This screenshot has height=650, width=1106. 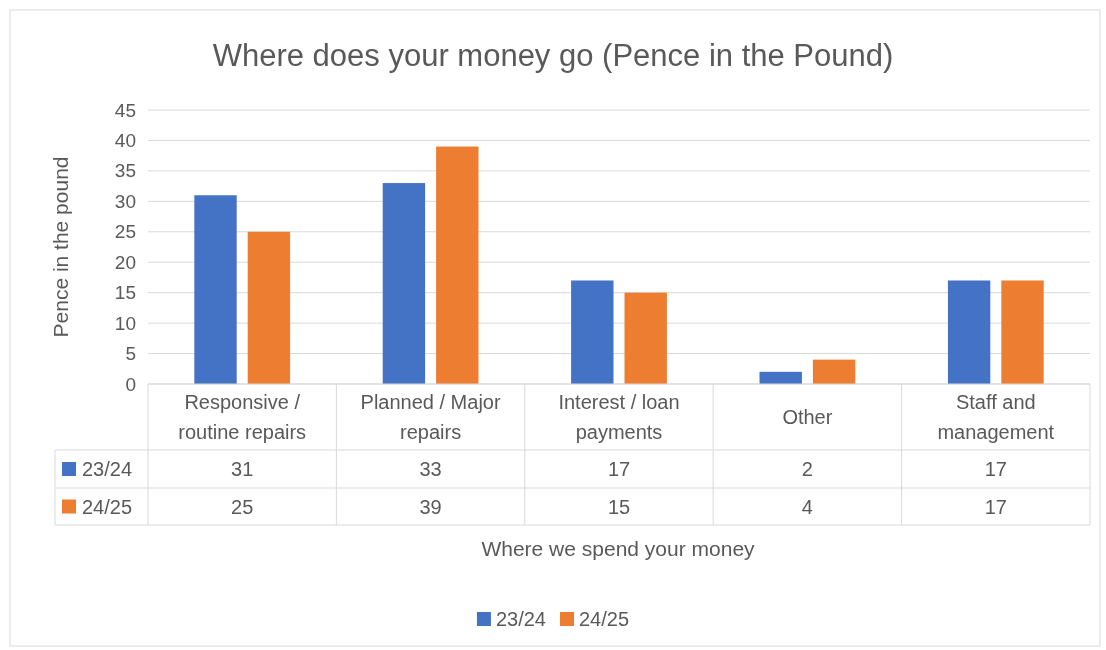 I want to click on y-tick-label: 35, so click(x=125, y=171).